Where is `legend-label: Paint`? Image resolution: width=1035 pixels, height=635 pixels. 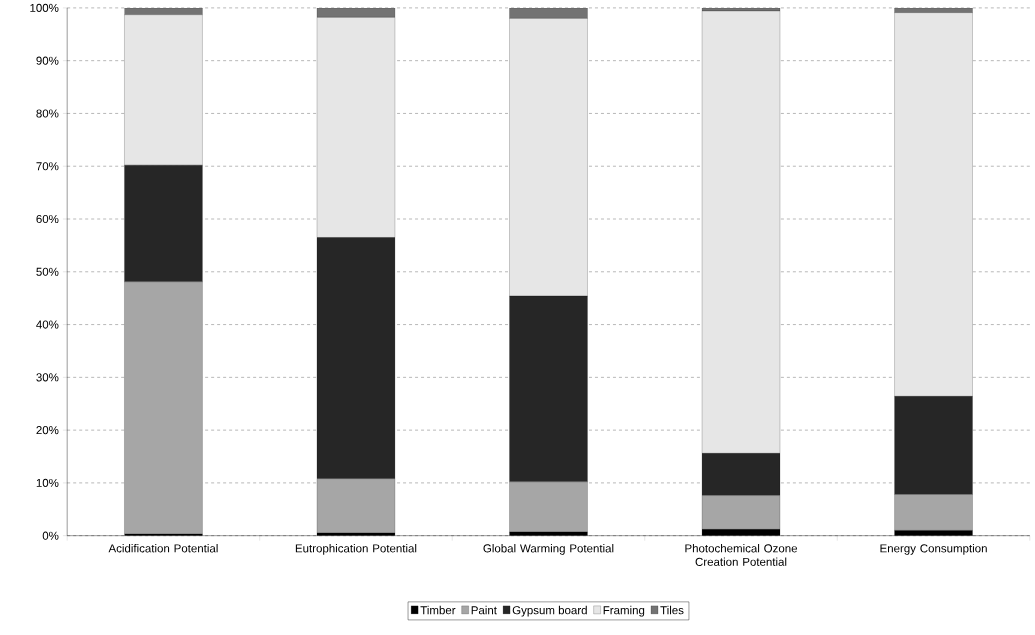
legend-label: Paint is located at coordinates (484, 610).